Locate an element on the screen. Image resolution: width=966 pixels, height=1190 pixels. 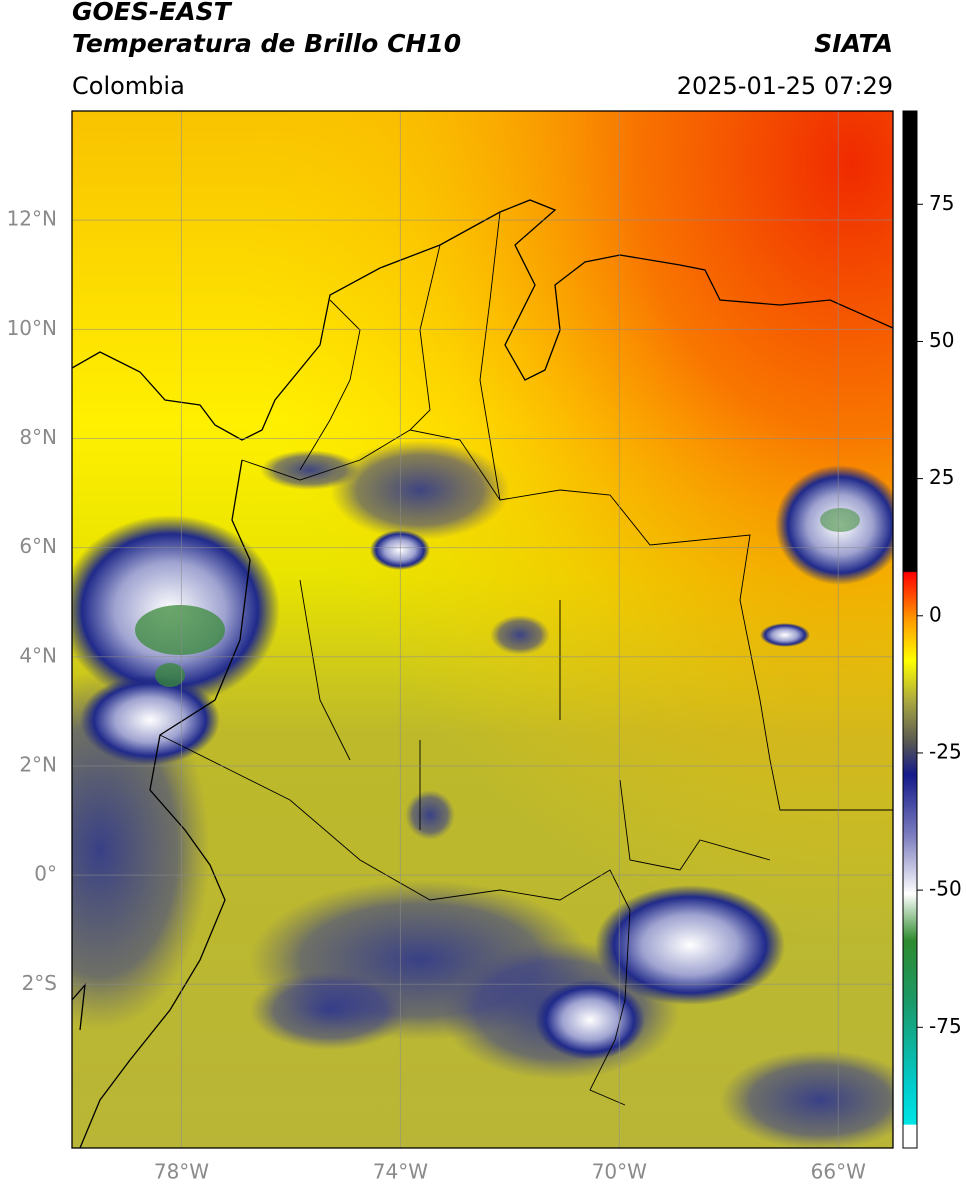
colorbar-tick-label: 50 is located at coordinates (941, 340).